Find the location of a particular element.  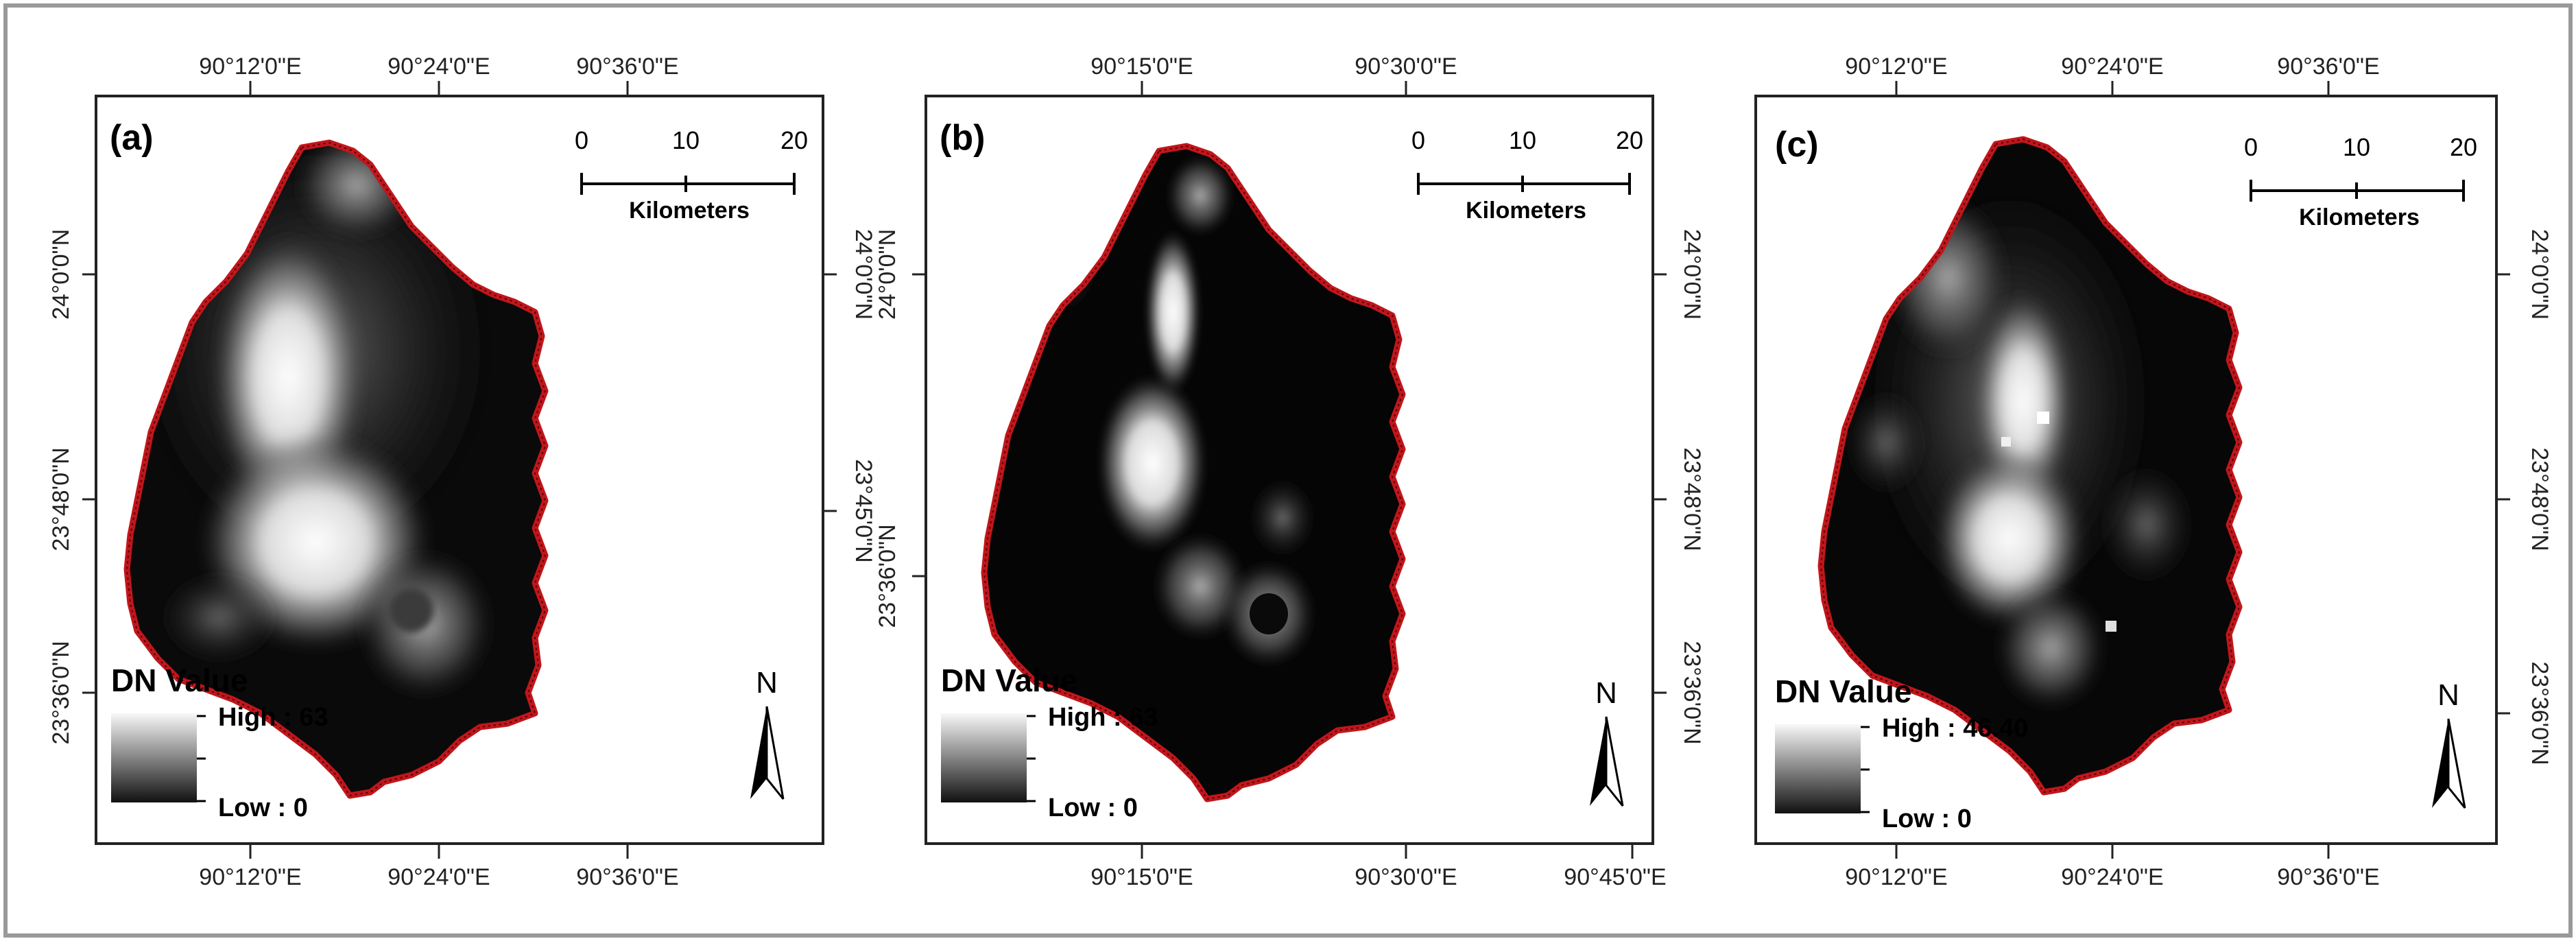

bottom-tick: 90°45'0"E is located at coordinates (1615, 877).